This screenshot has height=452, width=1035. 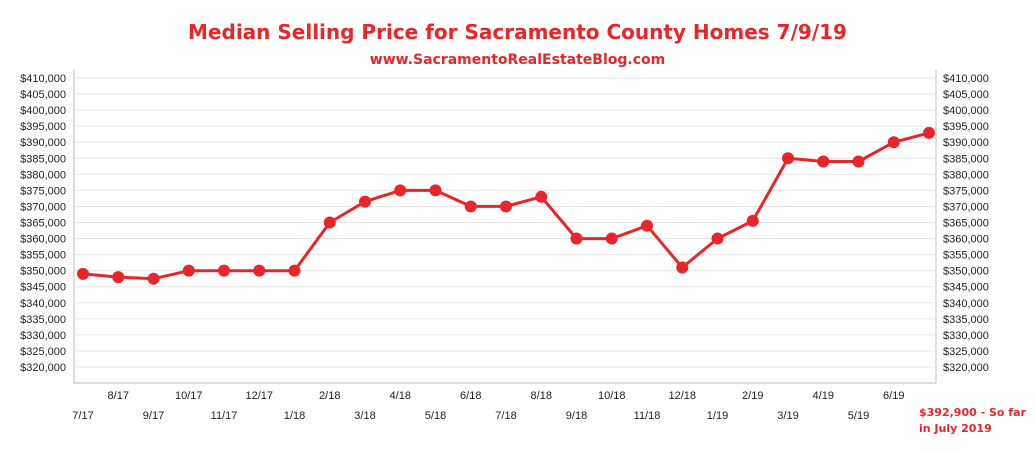 I want to click on y-tick-label-right: $385,000, so click(x=966, y=159).